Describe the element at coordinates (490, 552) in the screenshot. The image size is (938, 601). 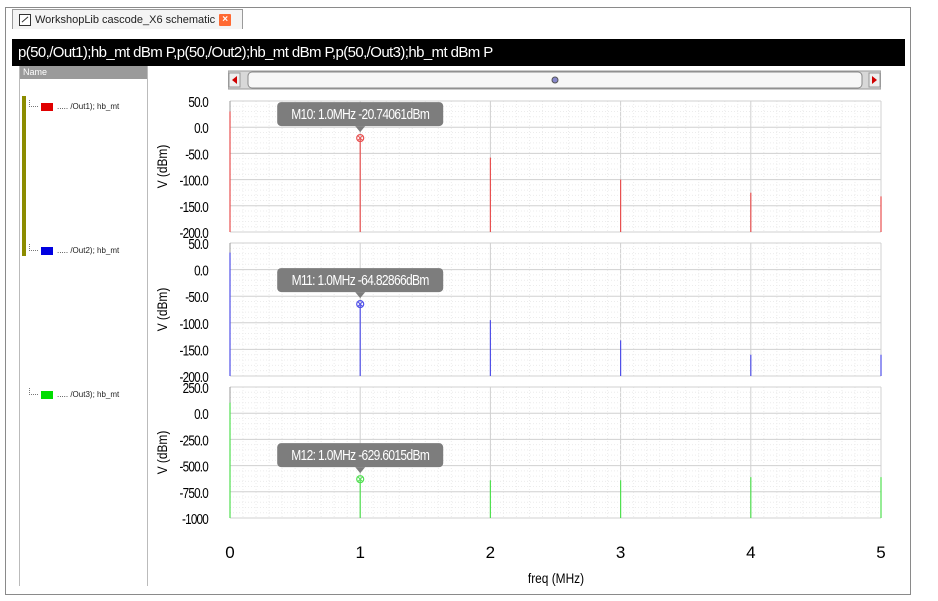
I see `x-tick-label: 2` at that location.